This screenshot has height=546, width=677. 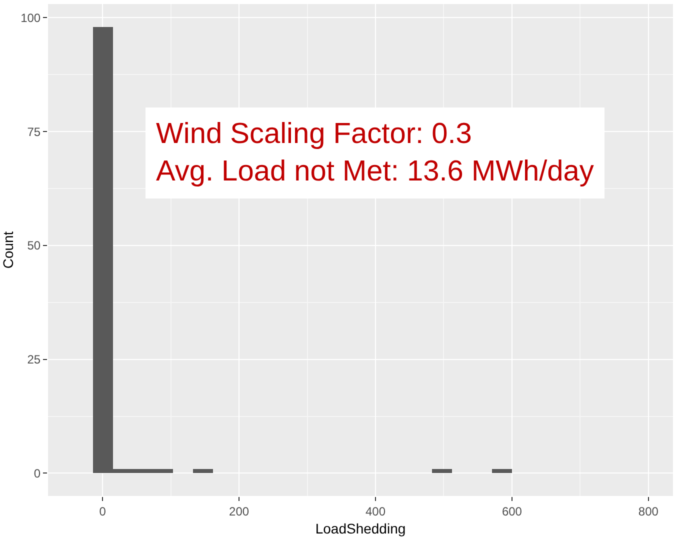 What do you see at coordinates (375, 153) in the screenshot?
I see `annotation: Wind Scaling Factor: 0.3 Avg. Load not Met: 13.6 MWh/day` at bounding box center [375, 153].